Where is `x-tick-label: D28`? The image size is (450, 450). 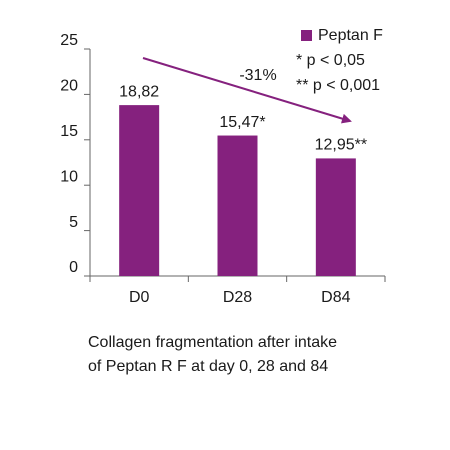 x-tick-label: D28 is located at coordinates (237, 297).